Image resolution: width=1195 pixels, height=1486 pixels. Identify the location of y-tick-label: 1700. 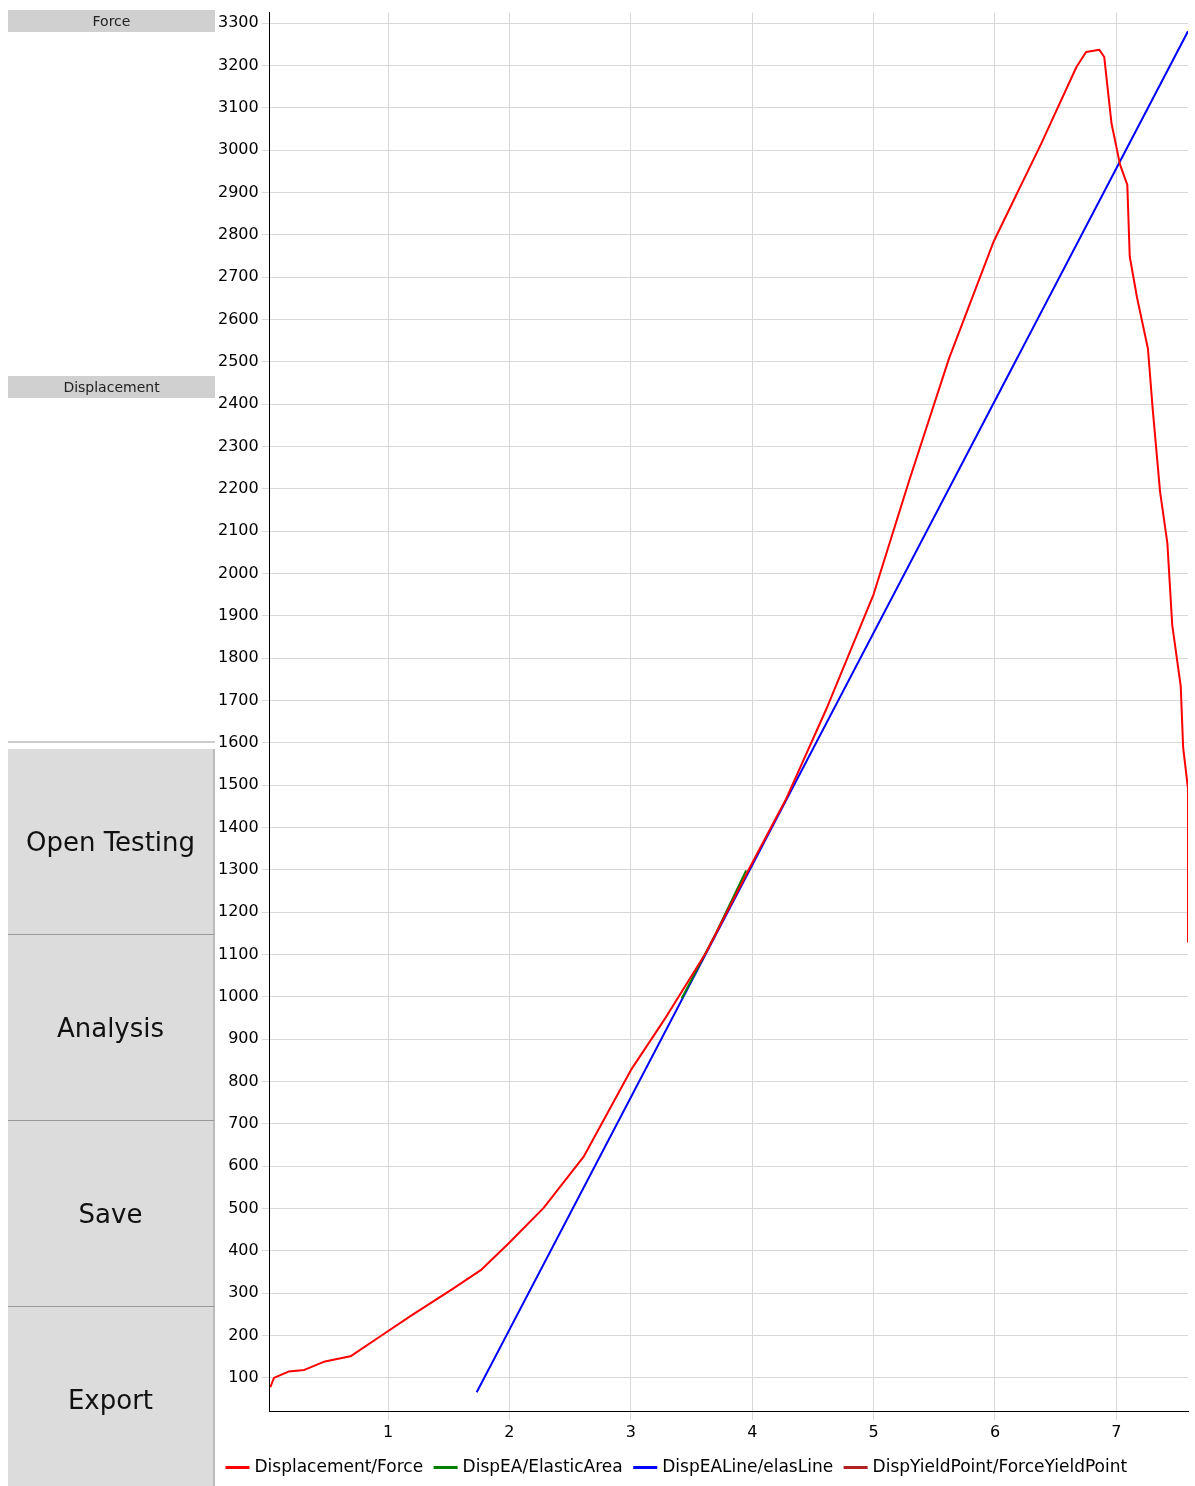
(238, 699).